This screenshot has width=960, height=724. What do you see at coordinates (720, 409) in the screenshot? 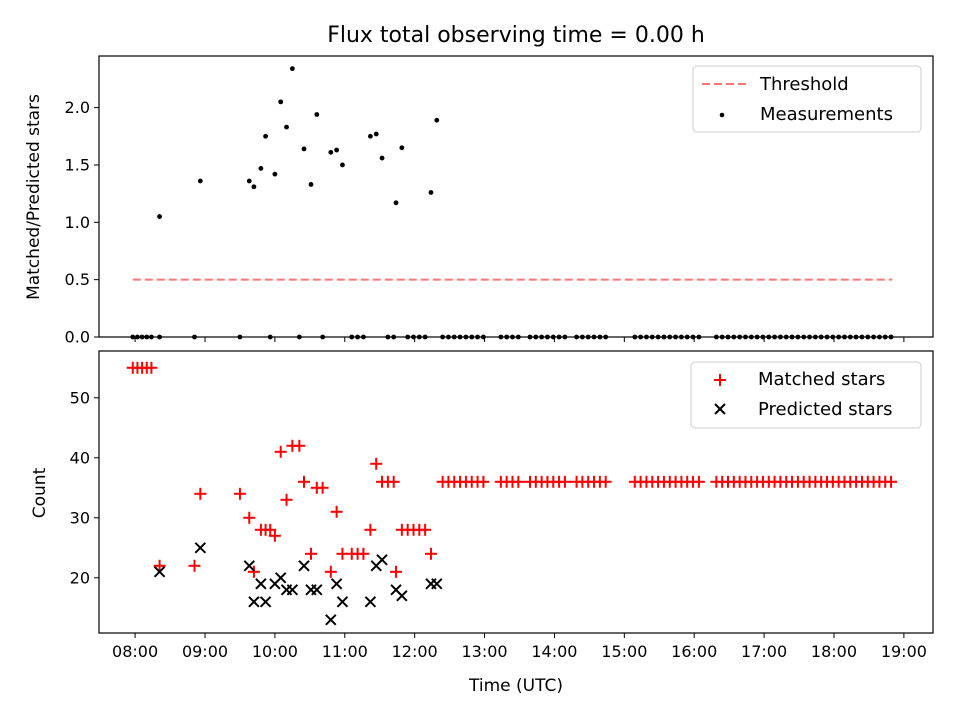
I see `predicted-legend-swatch` at bounding box center [720, 409].